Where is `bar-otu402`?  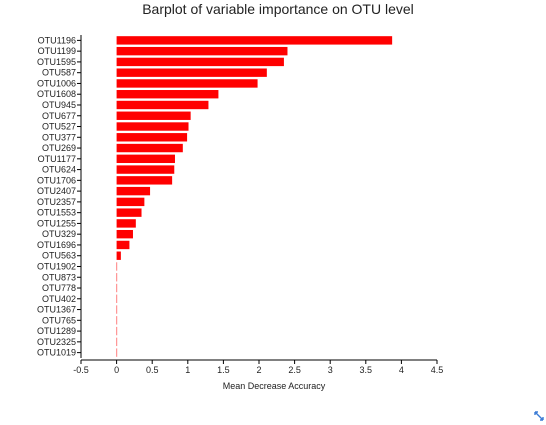
bar-otu402 is located at coordinates (117, 298).